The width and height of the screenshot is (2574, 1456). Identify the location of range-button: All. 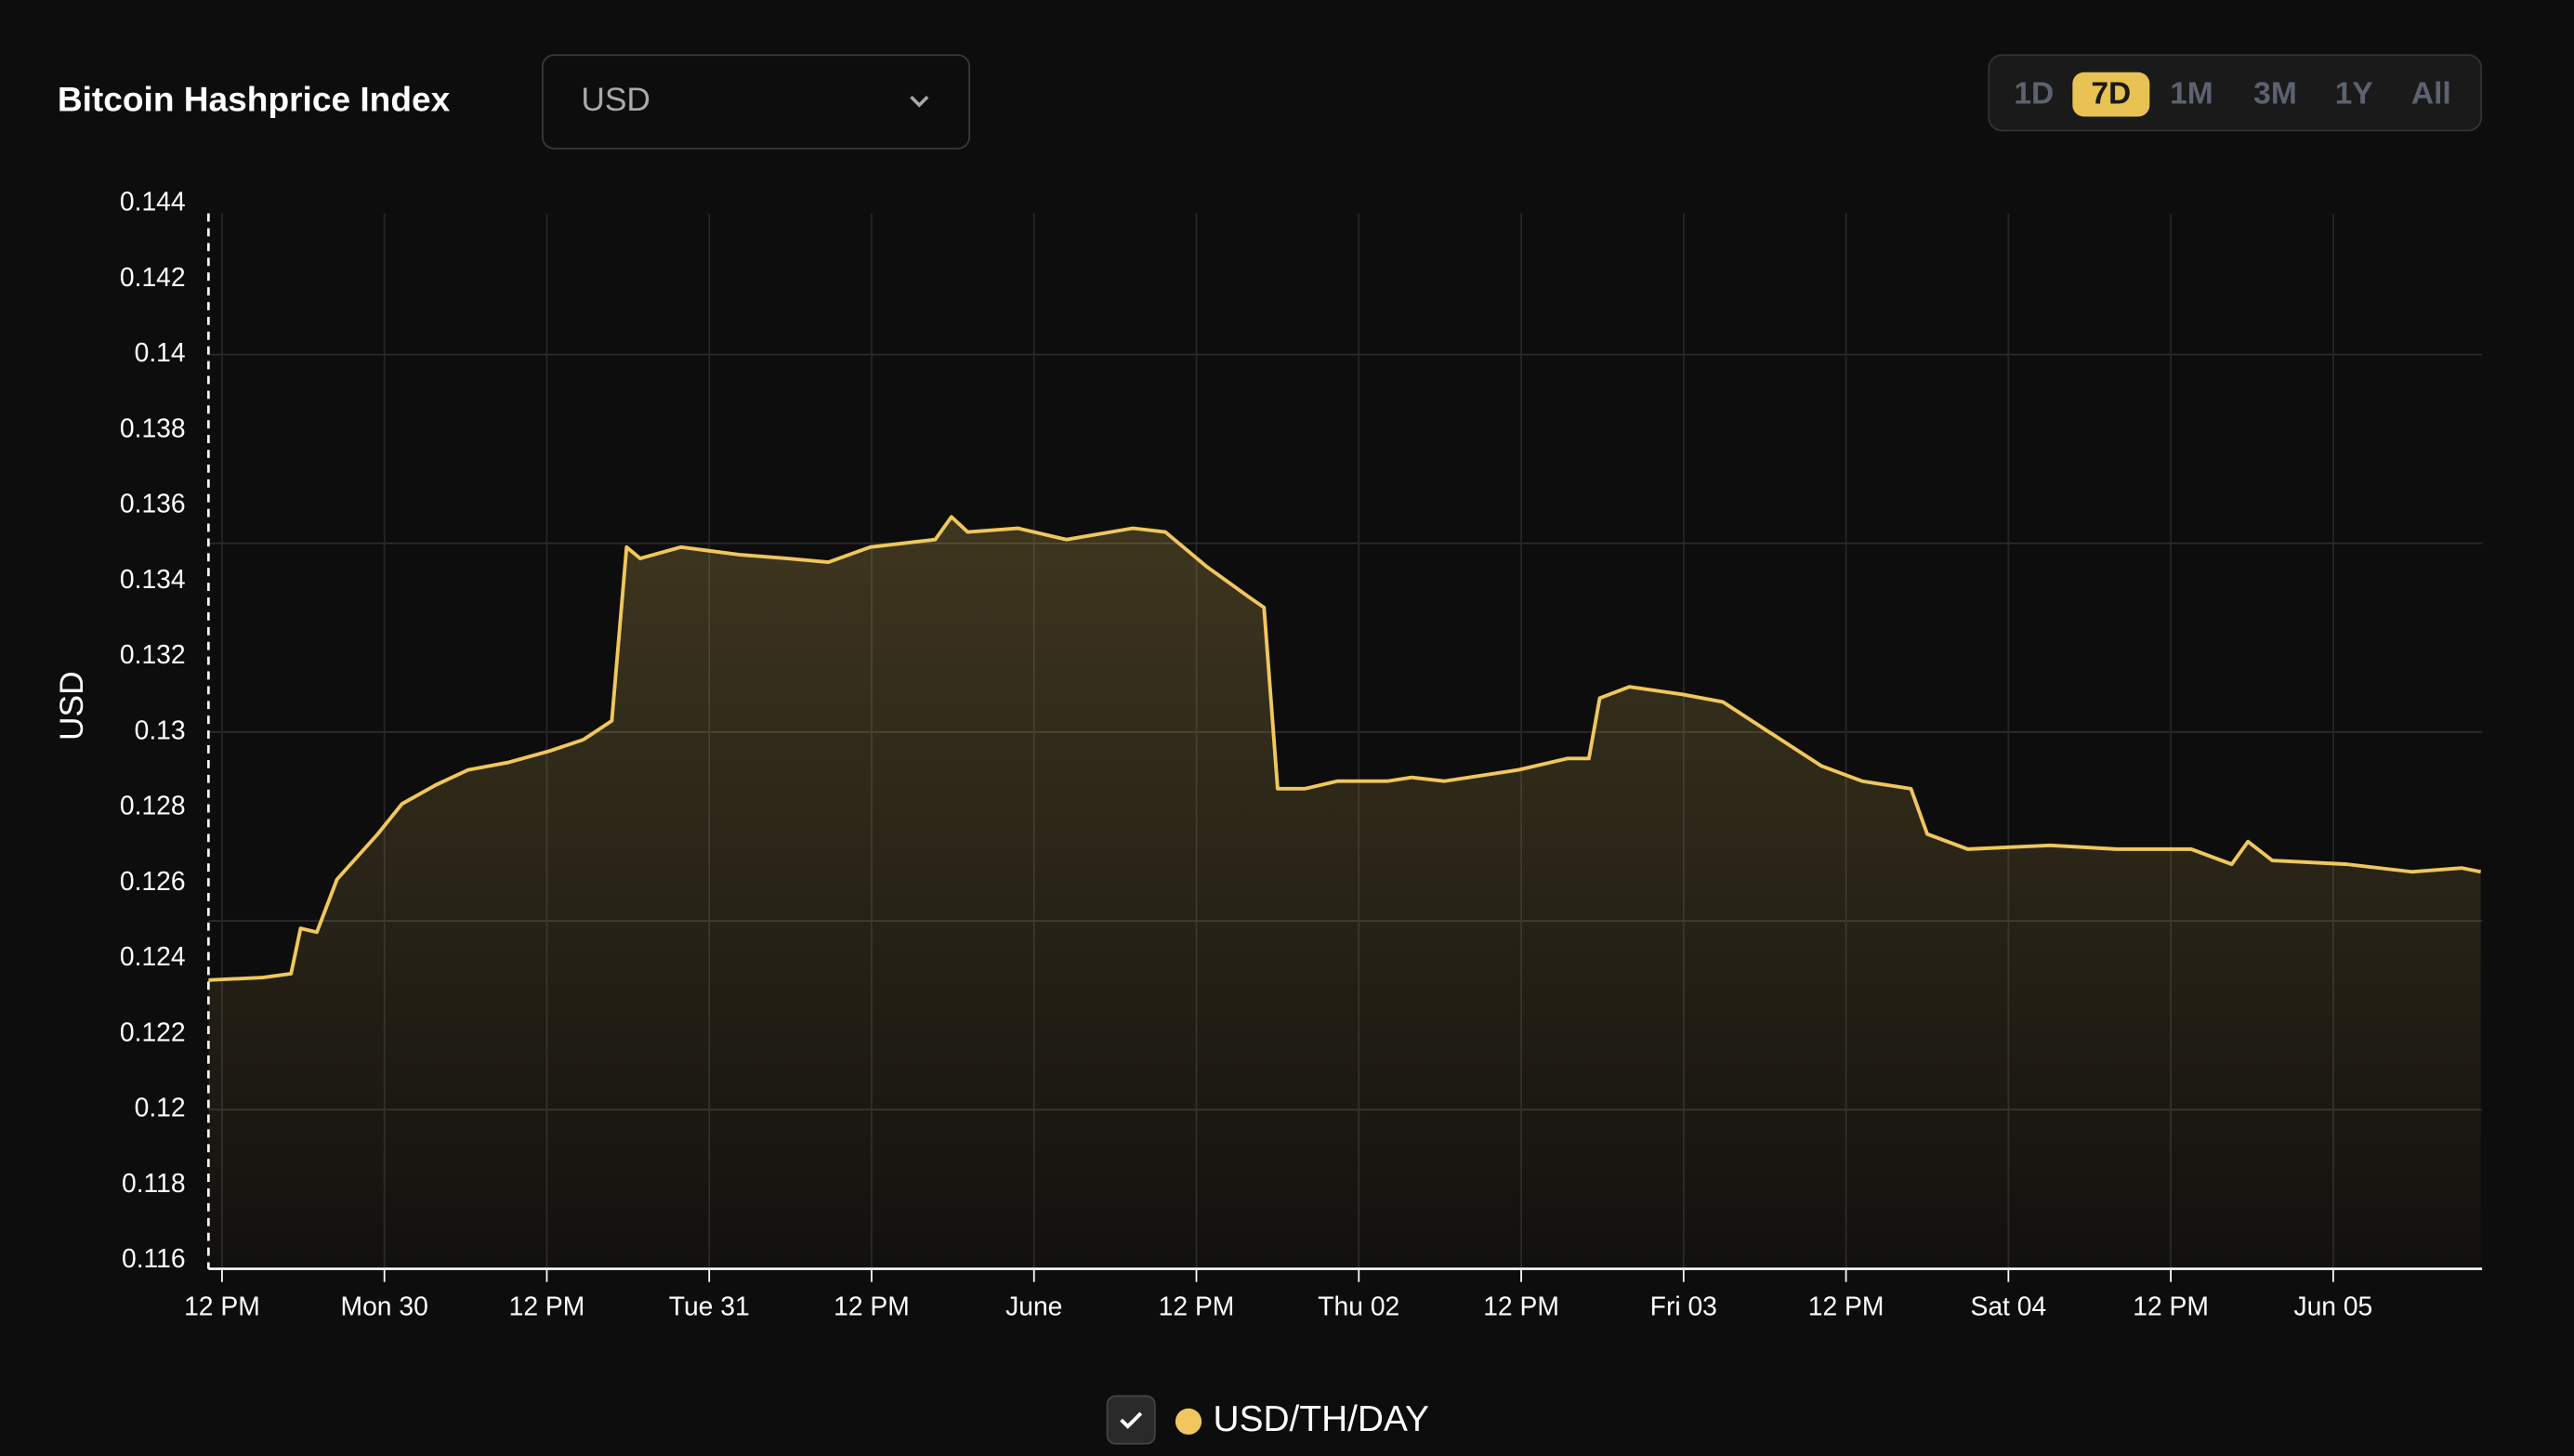
(2431, 93).